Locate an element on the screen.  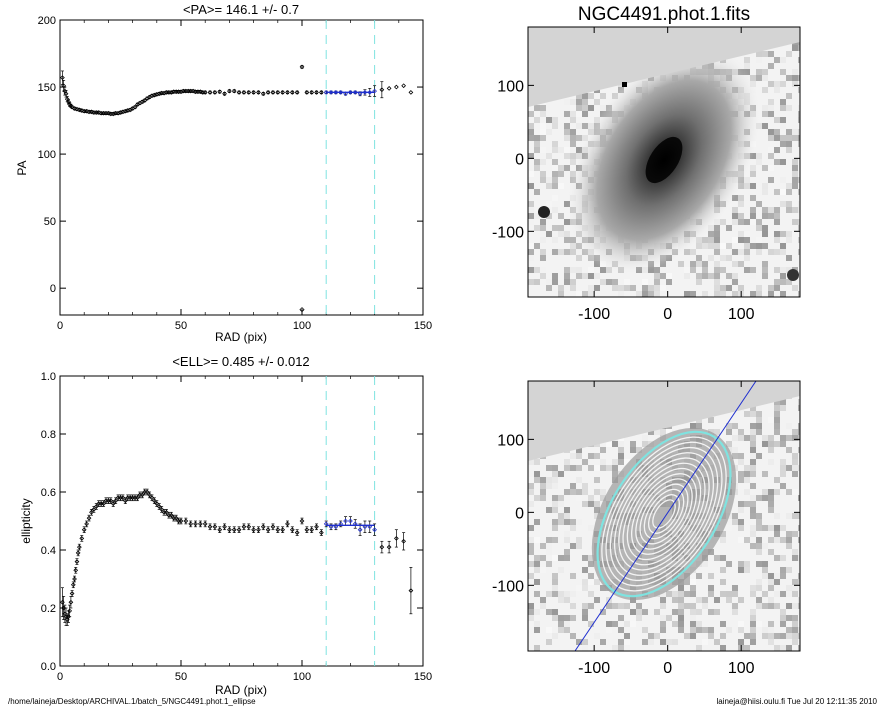
y-tick-label: 1.0 is located at coordinates (48, 377).